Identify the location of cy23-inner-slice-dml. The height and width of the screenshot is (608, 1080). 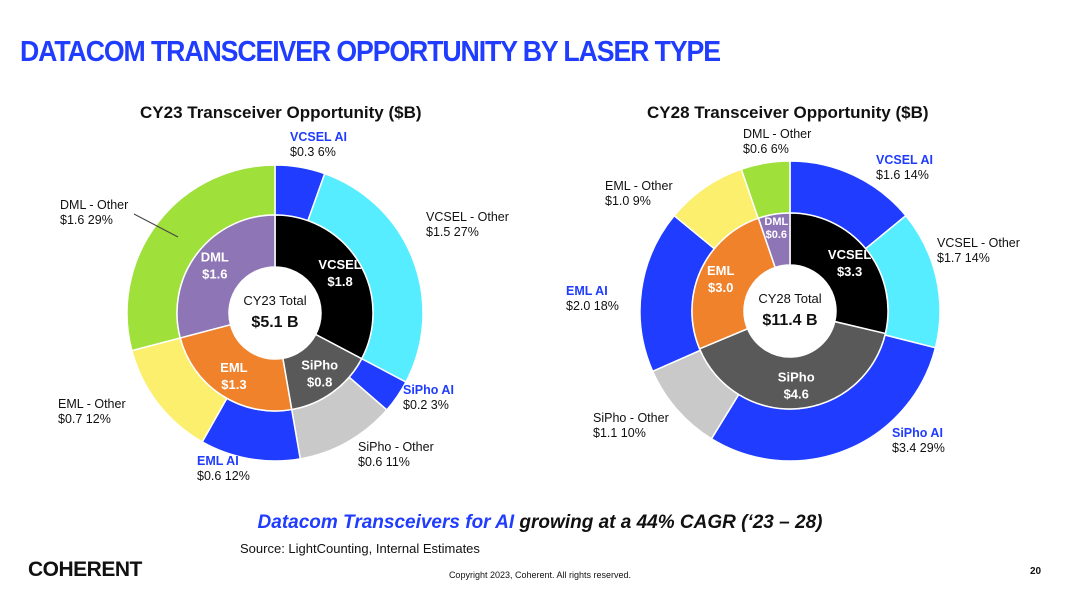
(226, 276).